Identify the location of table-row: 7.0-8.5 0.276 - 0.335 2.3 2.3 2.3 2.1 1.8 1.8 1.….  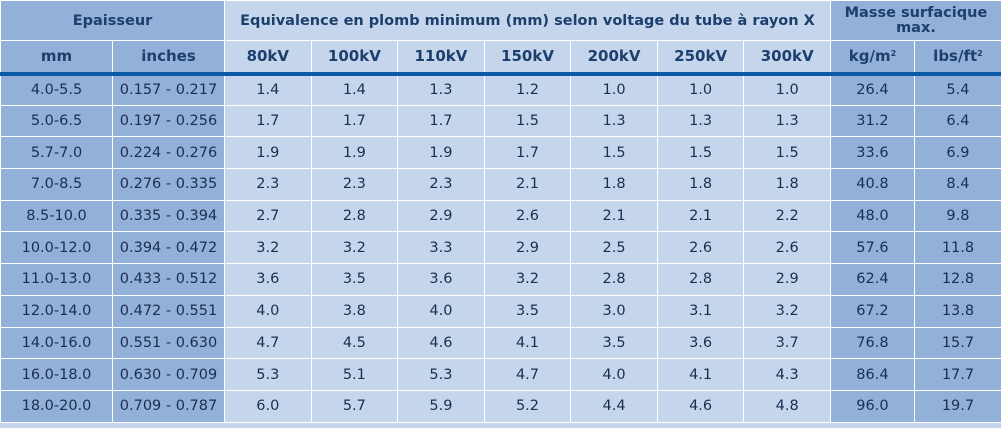
(500, 184).